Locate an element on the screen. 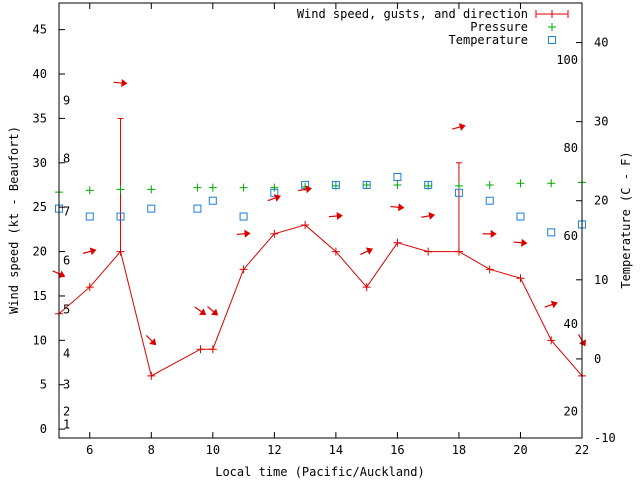 This screenshot has height=480, width=640. legend-sample-temperature is located at coordinates (552, 40).